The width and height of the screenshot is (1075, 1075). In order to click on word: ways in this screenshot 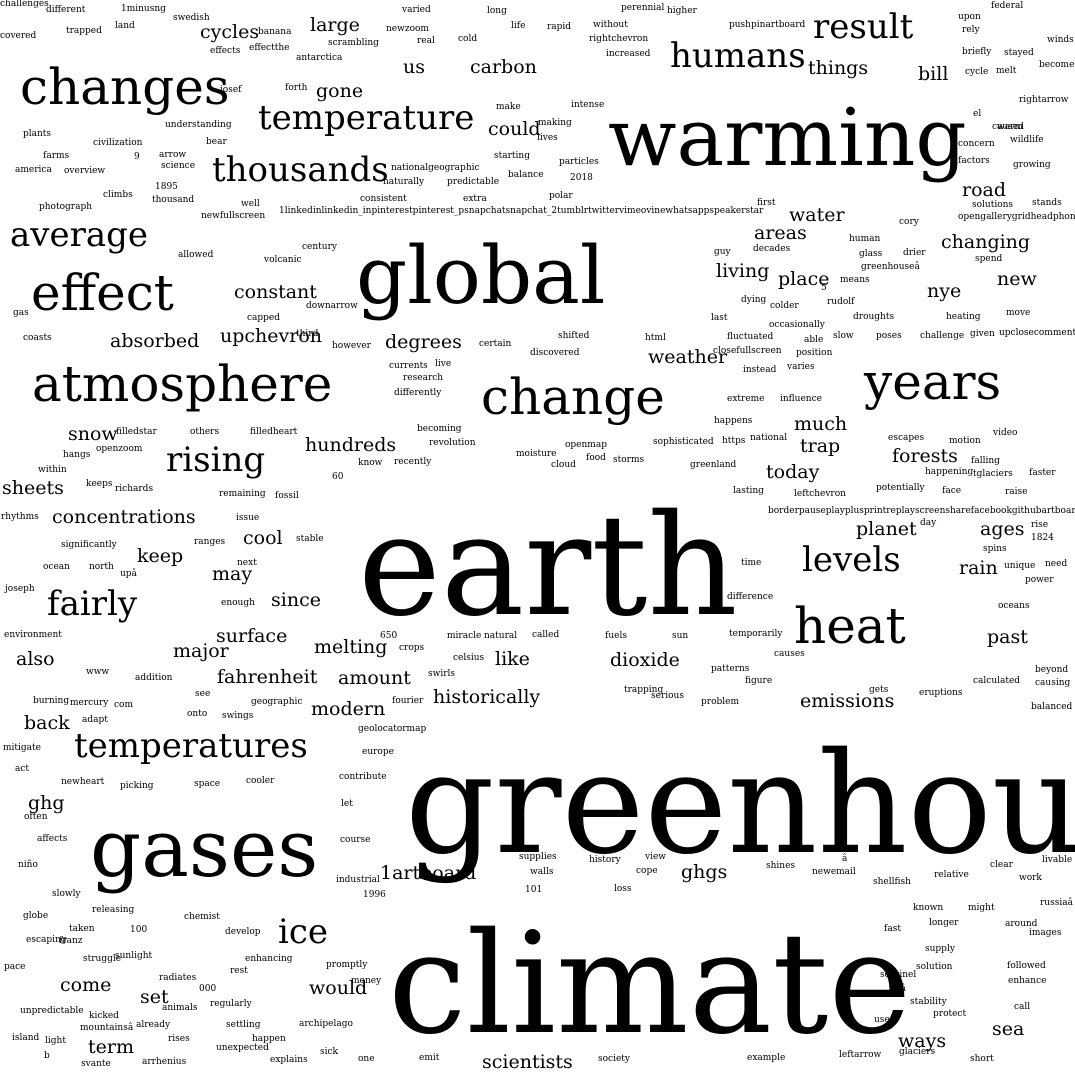, I will do `click(922, 1041)`.